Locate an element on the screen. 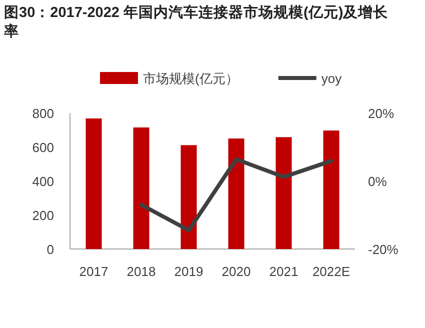  y-tick-label: 0 is located at coordinates (50, 249).